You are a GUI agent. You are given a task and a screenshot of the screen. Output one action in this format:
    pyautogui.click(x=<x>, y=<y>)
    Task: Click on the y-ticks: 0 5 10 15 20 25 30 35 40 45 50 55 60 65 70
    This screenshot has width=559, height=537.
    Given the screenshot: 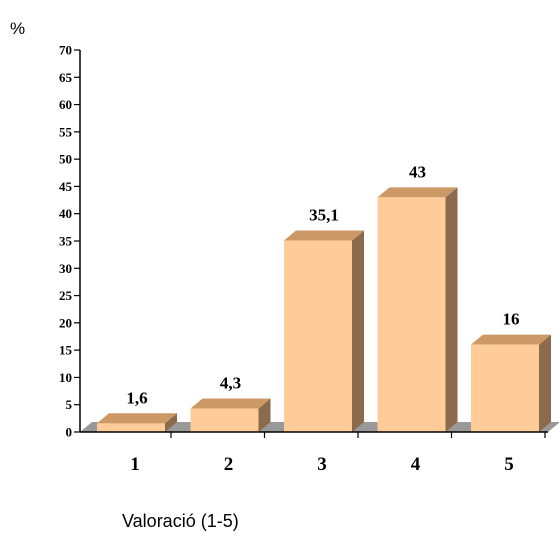 What is the action you would take?
    pyautogui.click(x=69, y=241)
    